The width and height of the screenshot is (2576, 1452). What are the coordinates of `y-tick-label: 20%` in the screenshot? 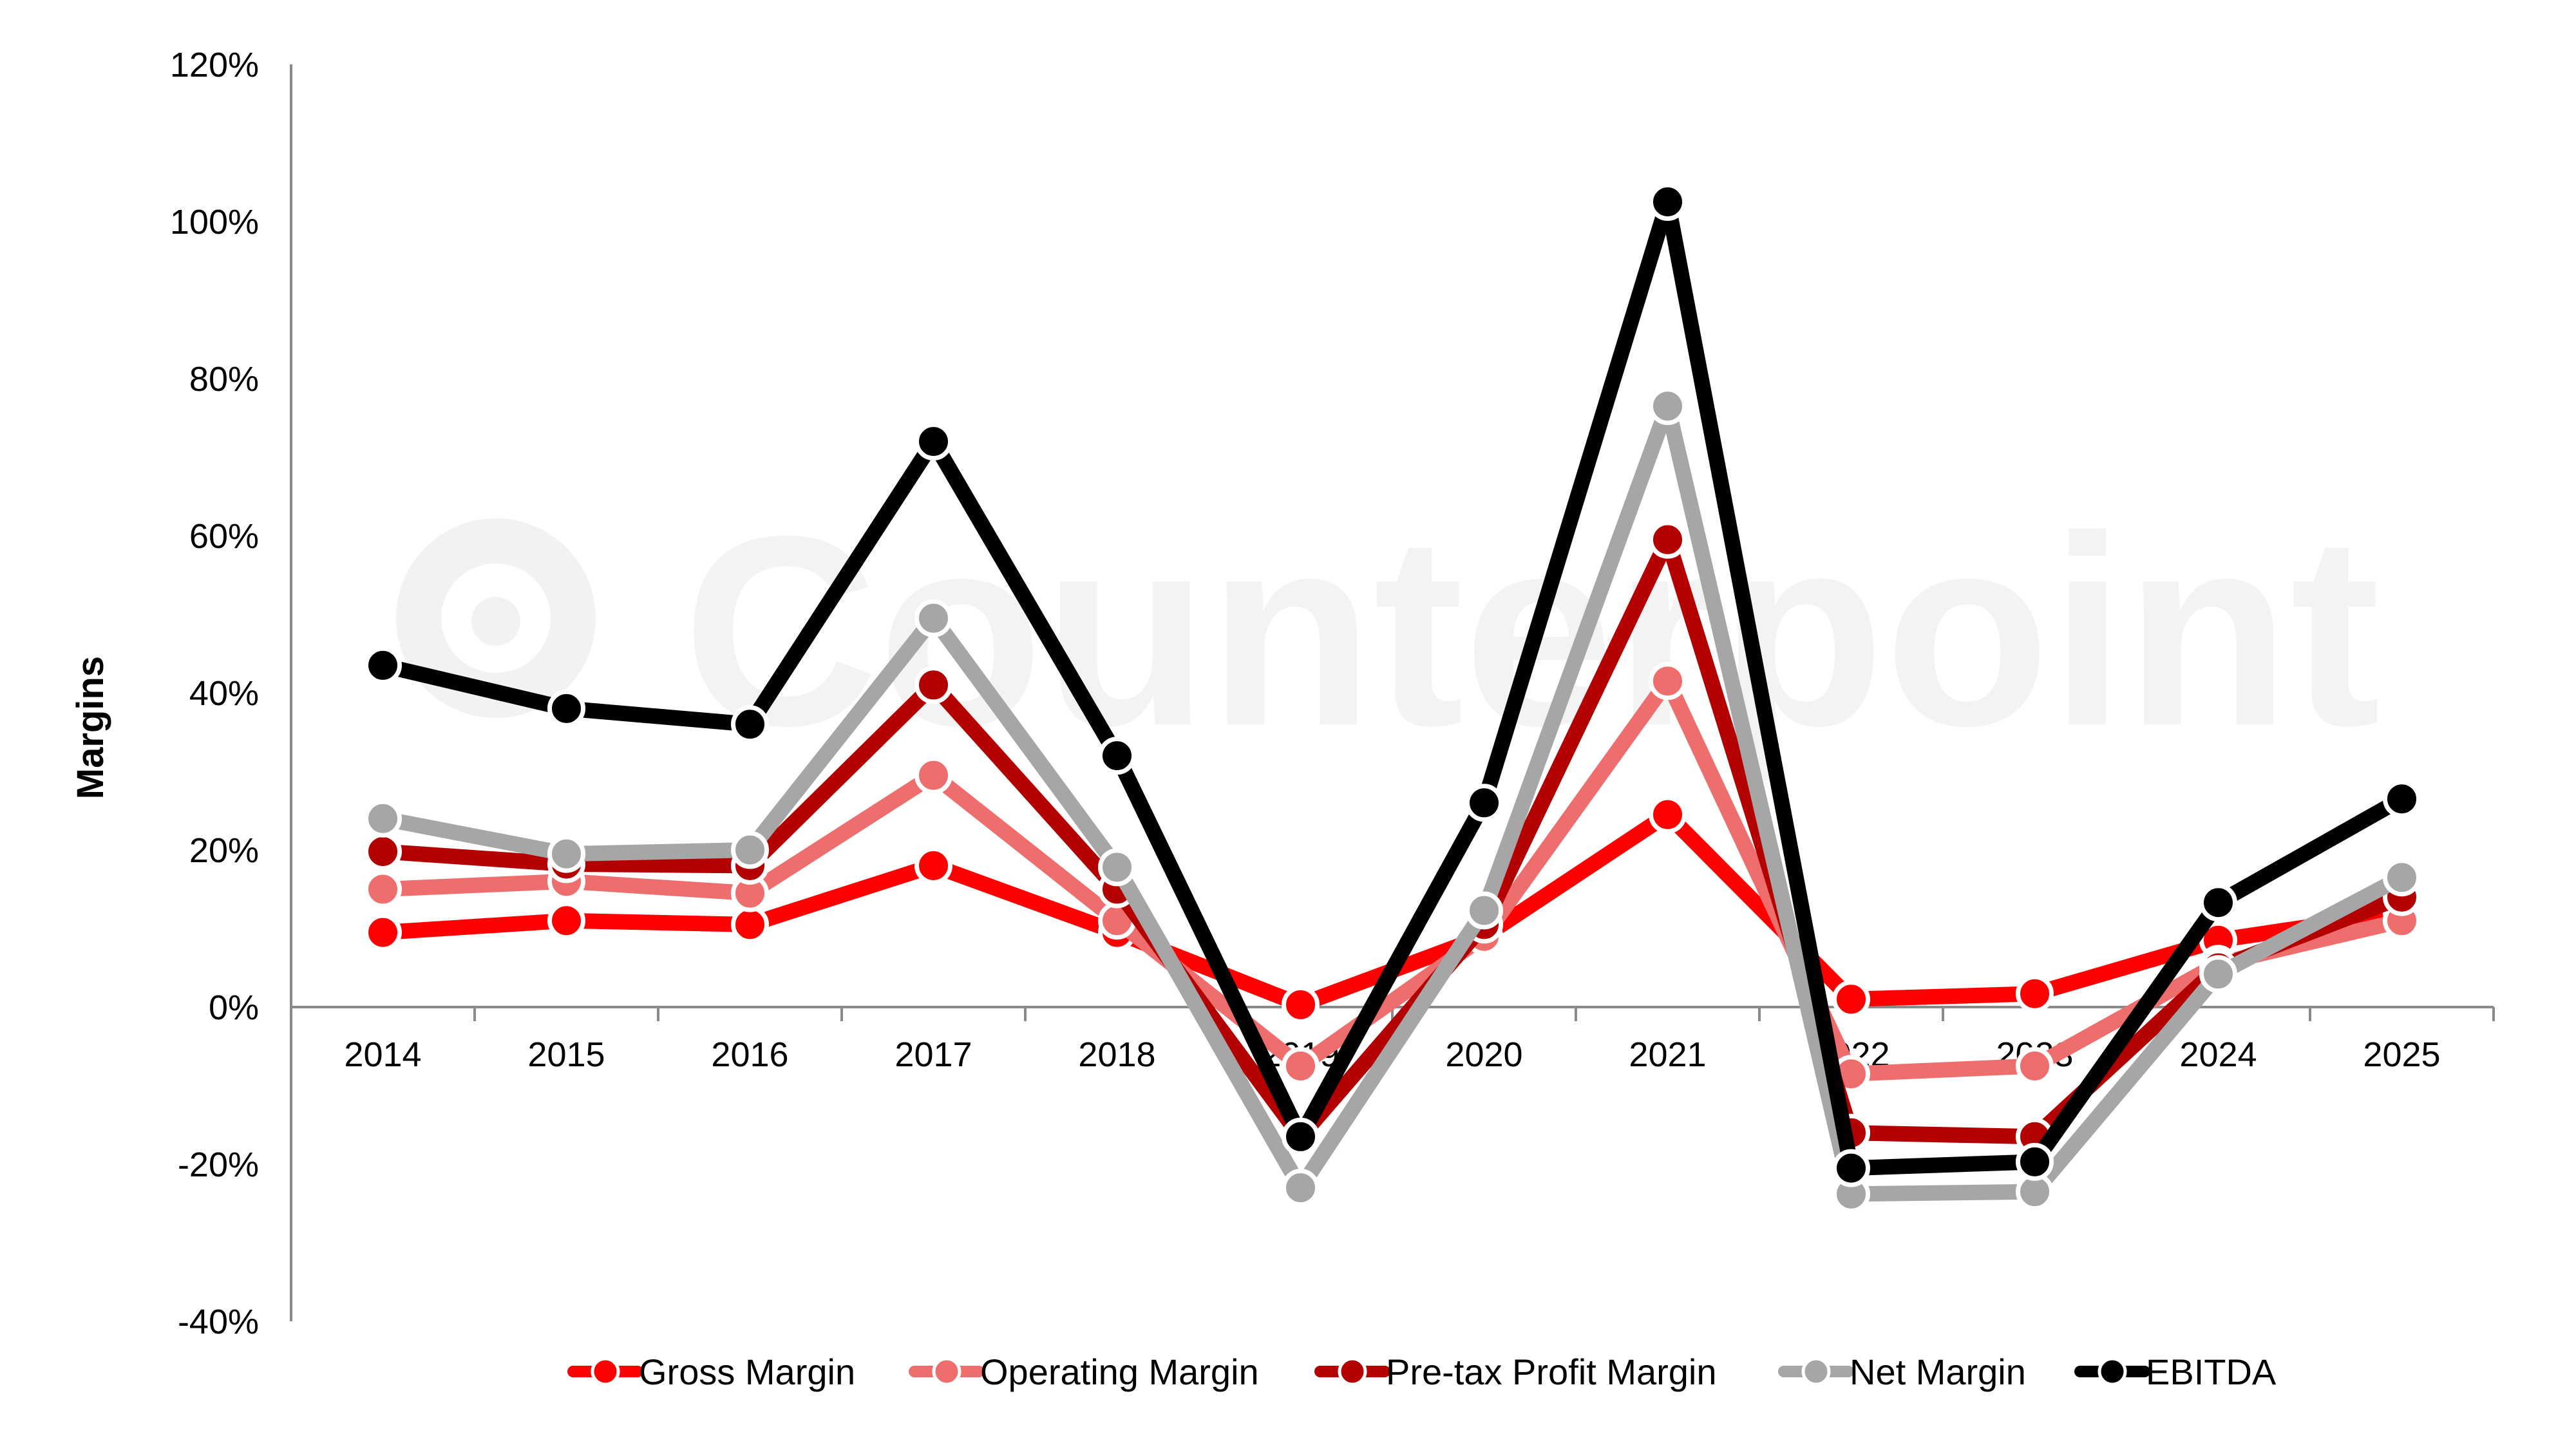 It's located at (224, 850).